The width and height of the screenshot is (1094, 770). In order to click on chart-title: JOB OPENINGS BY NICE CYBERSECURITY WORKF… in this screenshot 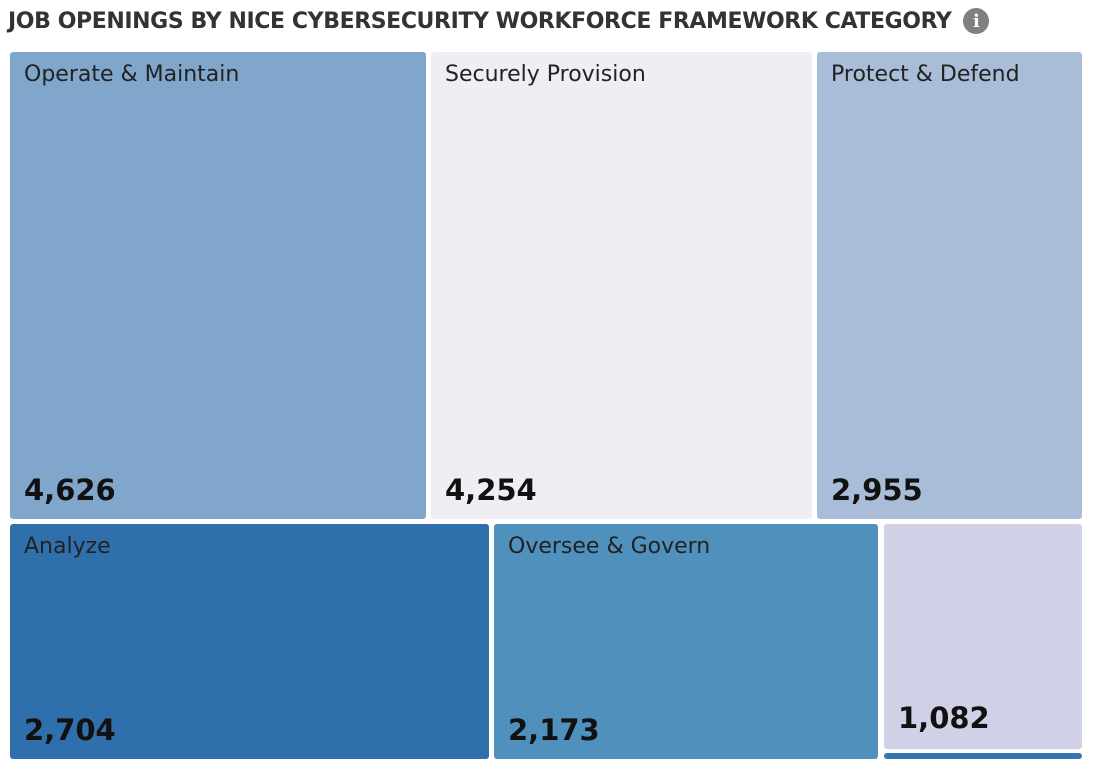, I will do `click(480, 21)`.